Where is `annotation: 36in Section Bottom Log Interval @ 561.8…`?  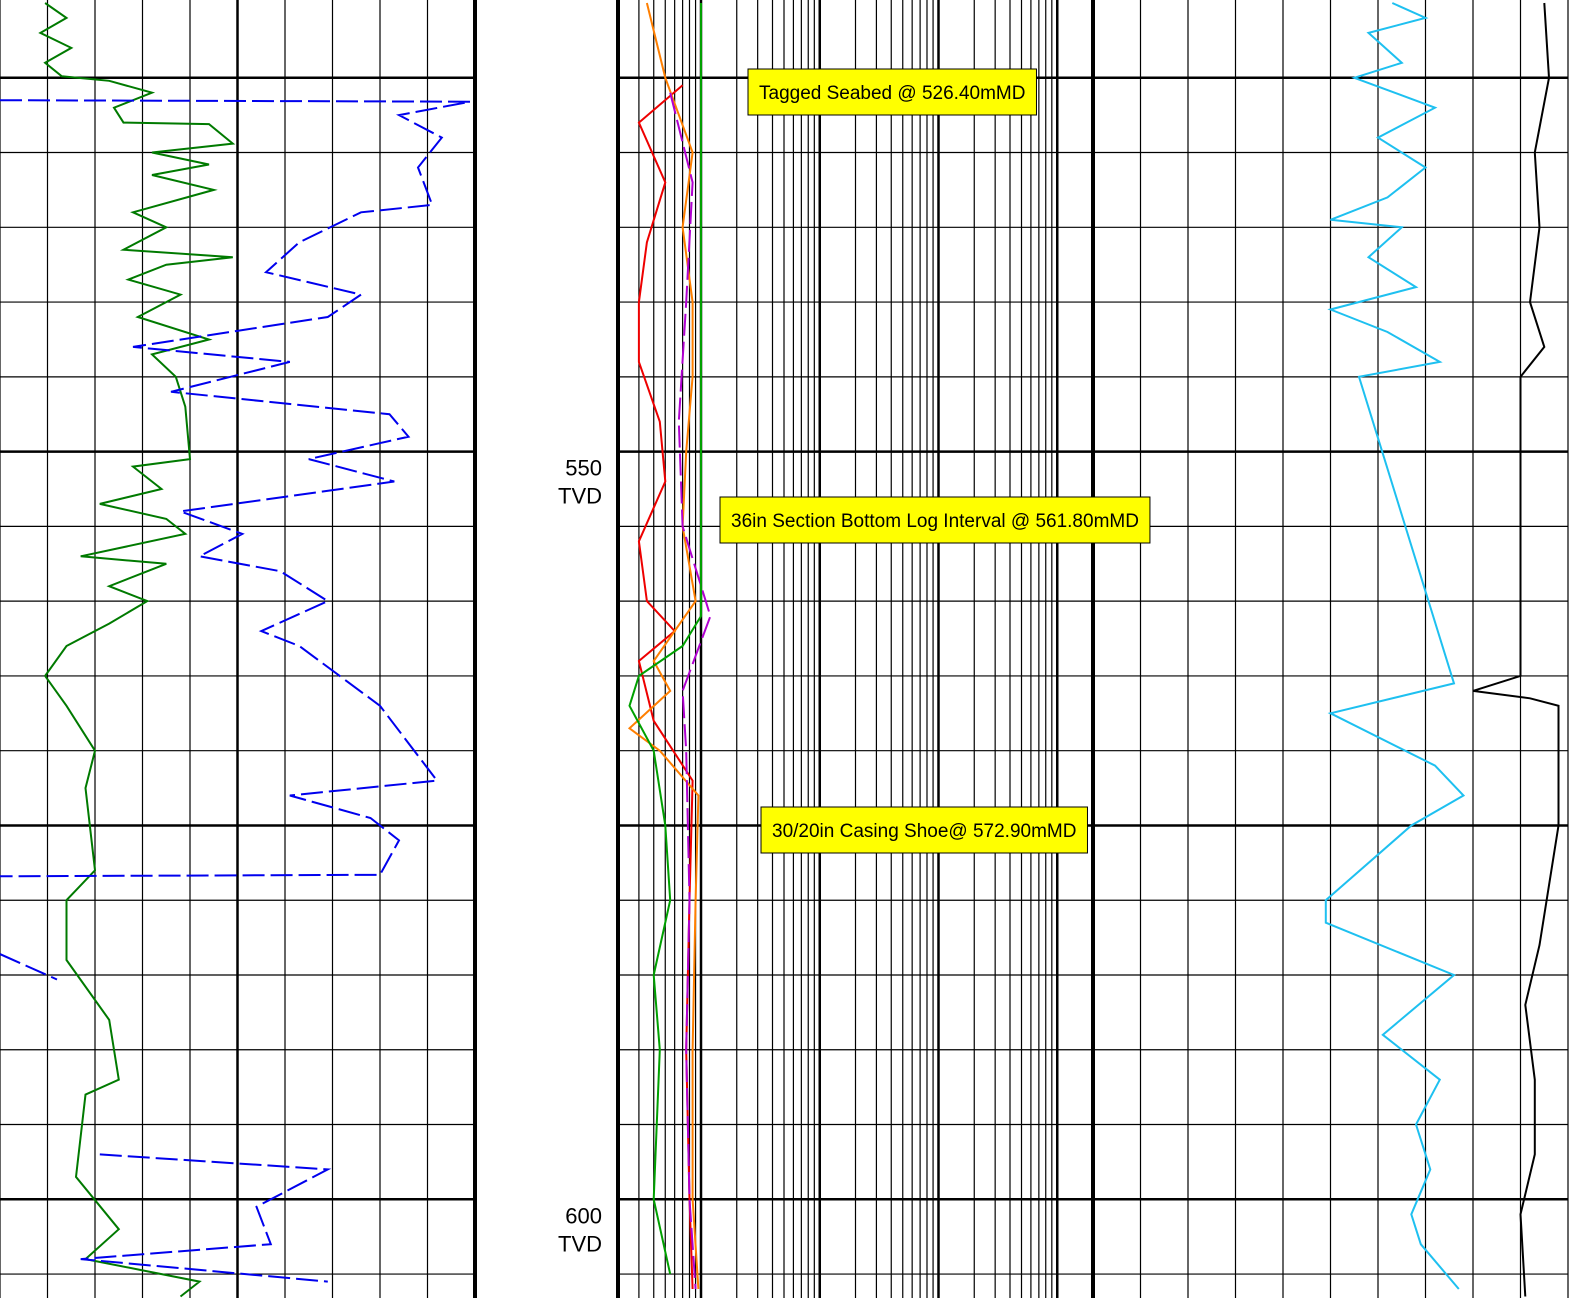 annotation: 36in Section Bottom Log Interval @ 561.8… is located at coordinates (935, 520).